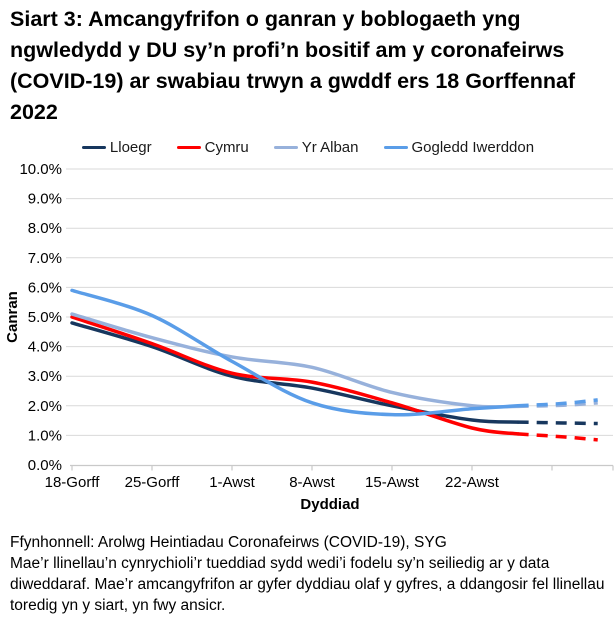 The height and width of the screenshot is (629, 616). What do you see at coordinates (12, 317) in the screenshot?
I see `y-axis-title: Canran` at bounding box center [12, 317].